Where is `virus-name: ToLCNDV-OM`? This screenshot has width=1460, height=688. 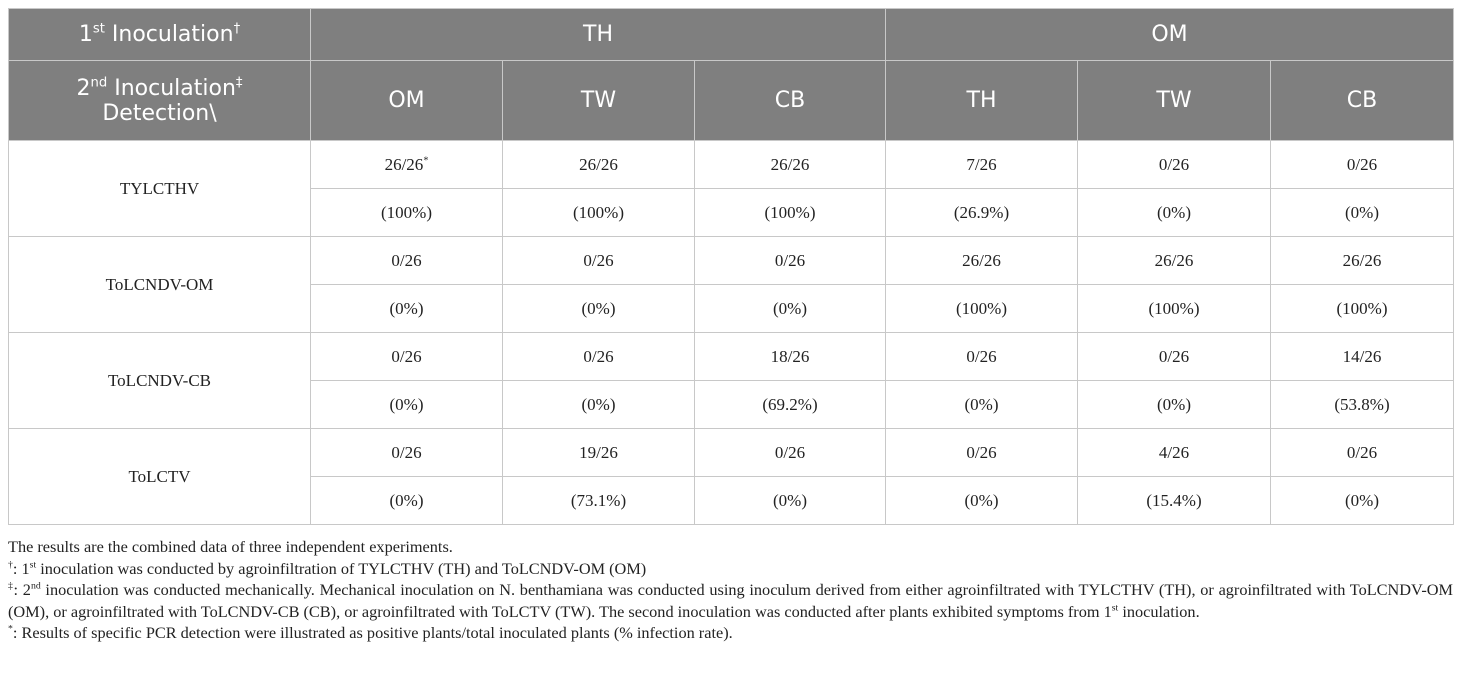
virus-name: ToLCNDV-OM is located at coordinates (159, 284).